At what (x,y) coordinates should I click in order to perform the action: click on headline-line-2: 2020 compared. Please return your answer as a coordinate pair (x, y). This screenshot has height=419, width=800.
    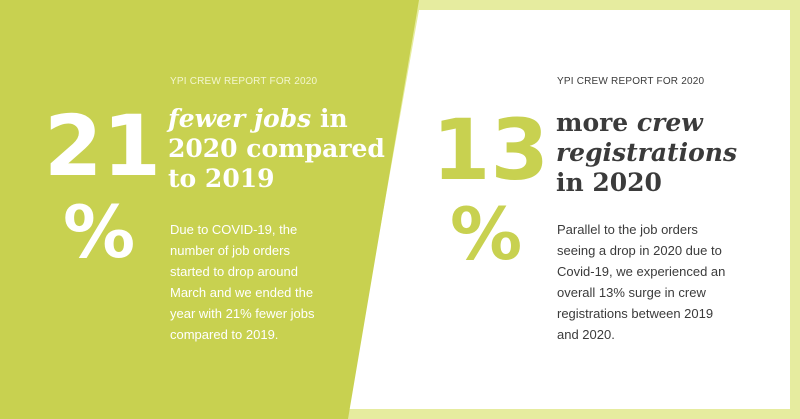
    Looking at the image, I should click on (276, 148).